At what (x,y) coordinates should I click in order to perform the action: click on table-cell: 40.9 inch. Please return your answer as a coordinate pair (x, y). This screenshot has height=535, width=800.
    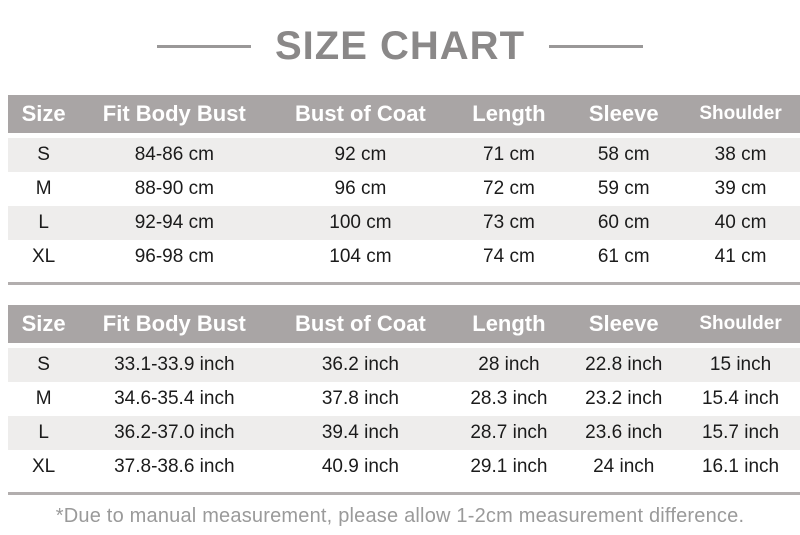
    Looking at the image, I should click on (360, 466).